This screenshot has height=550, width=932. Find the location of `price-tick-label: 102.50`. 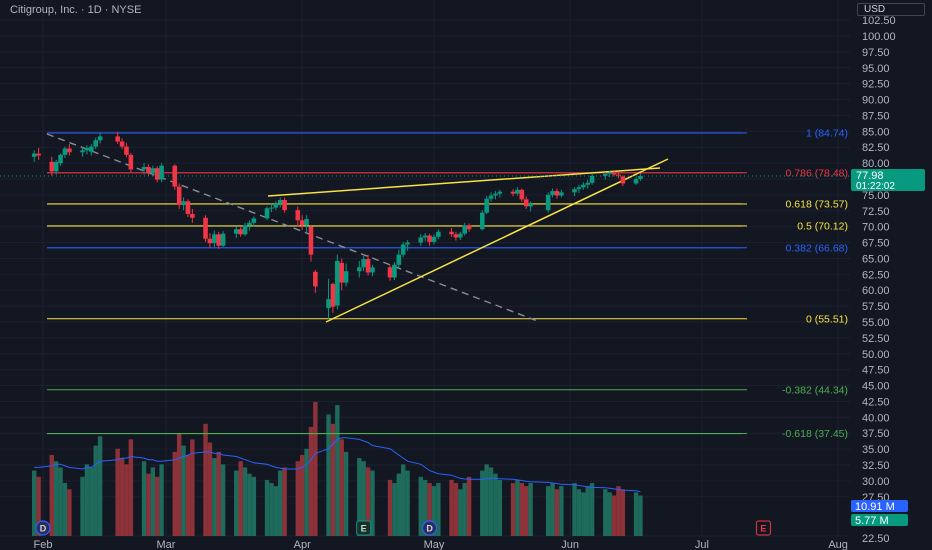

price-tick-label: 102.50 is located at coordinates (879, 21).